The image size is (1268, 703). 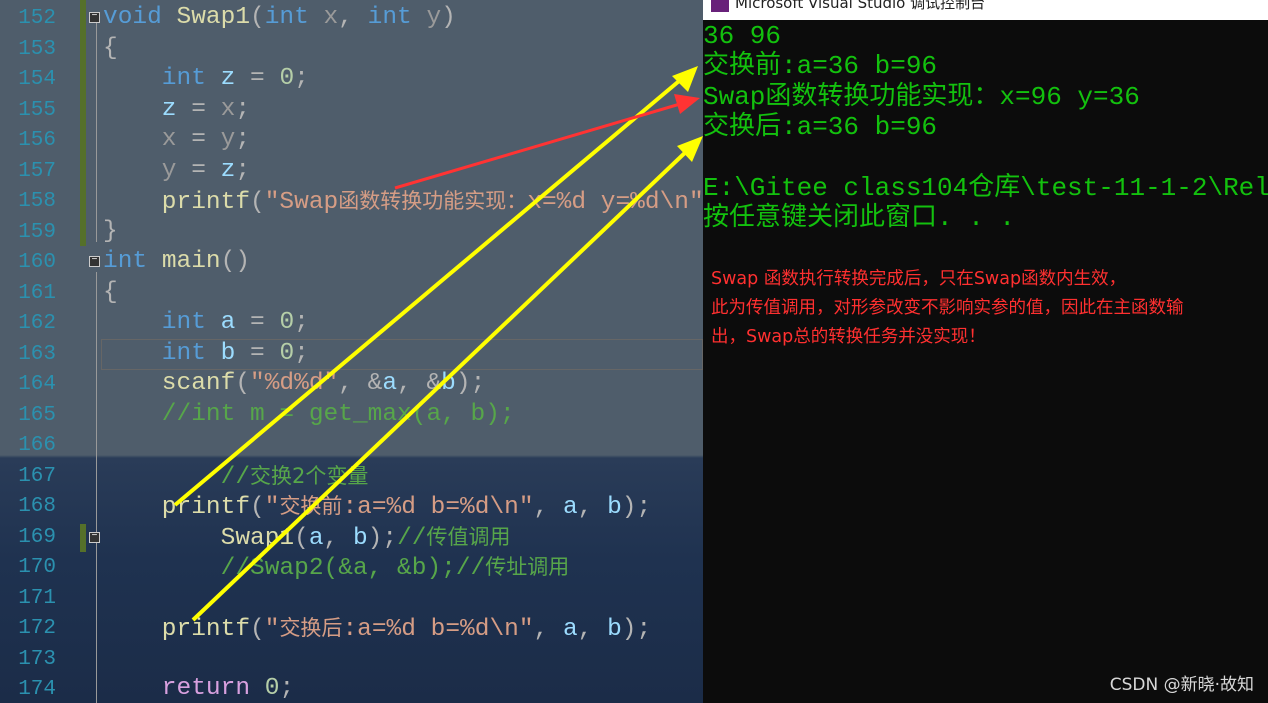 What do you see at coordinates (294, 384) in the screenshot?
I see `code-line: scanf("%d%d", &a, &b);` at bounding box center [294, 384].